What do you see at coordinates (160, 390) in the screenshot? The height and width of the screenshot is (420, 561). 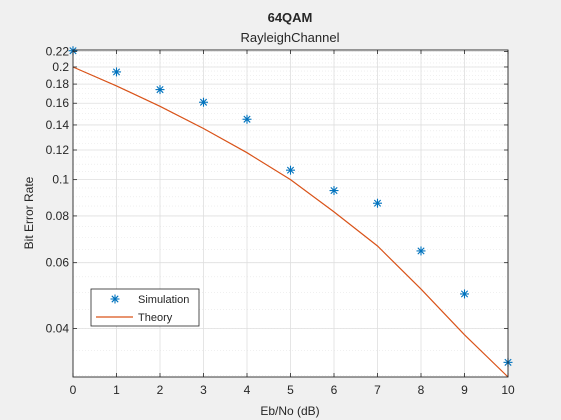 I see `x-tick-label: 2` at bounding box center [160, 390].